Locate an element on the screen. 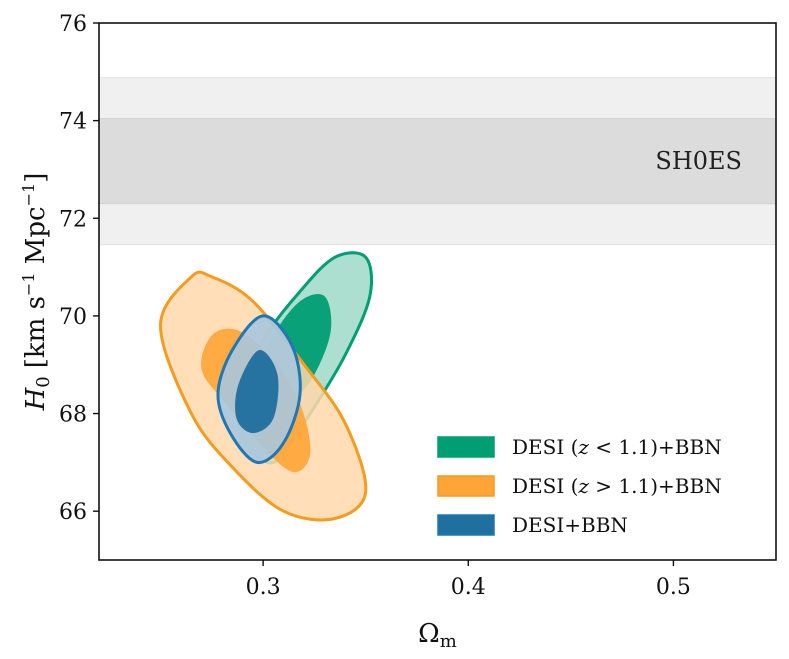 Image resolution: width=789 pixels, height=659 pixels. x-tick-label: 0.5 is located at coordinates (673, 587).